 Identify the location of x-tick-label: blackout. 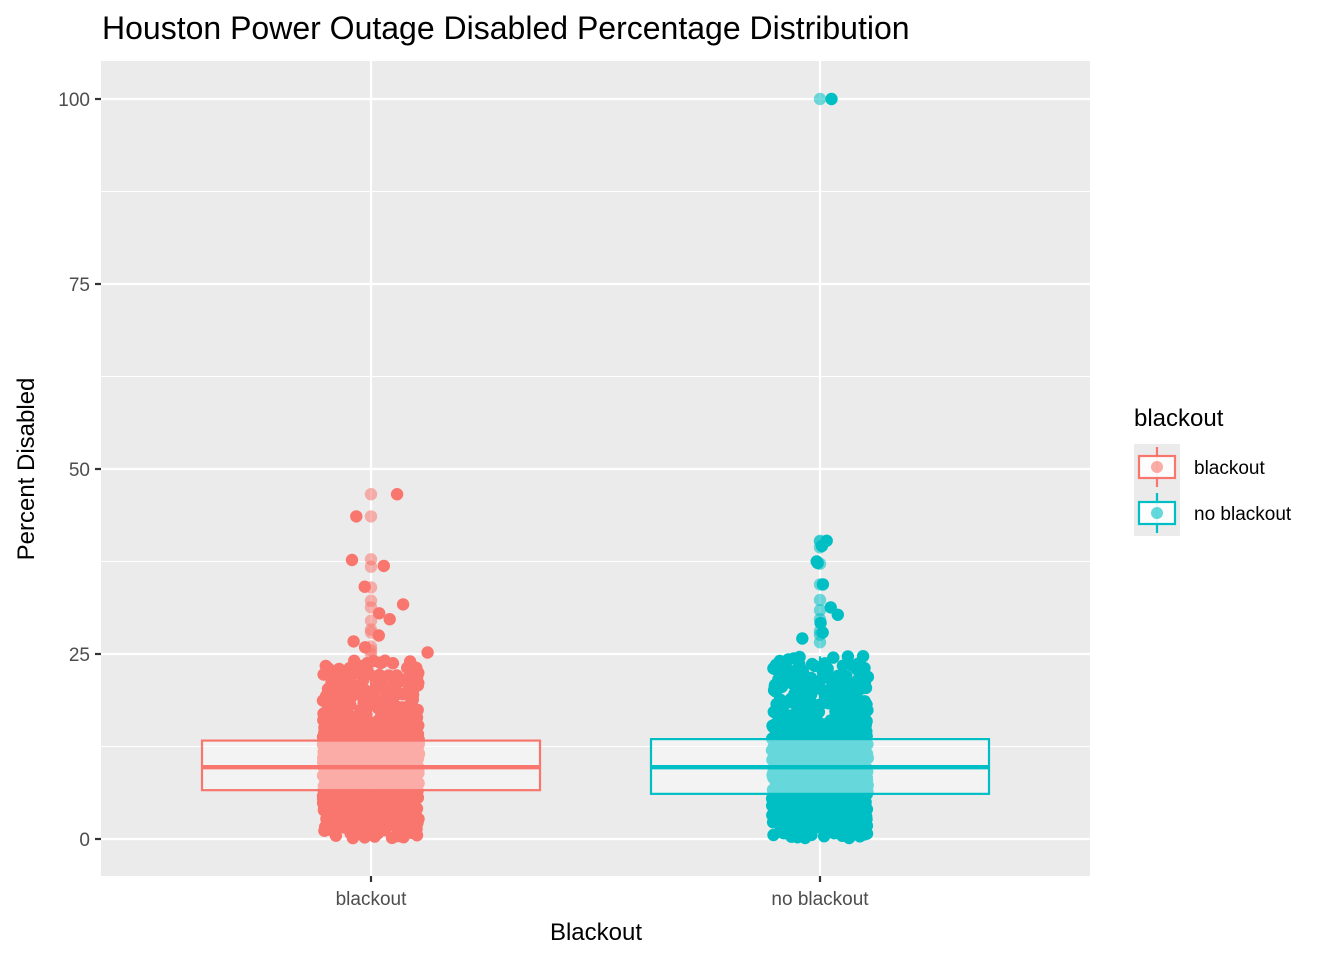
(371, 899).